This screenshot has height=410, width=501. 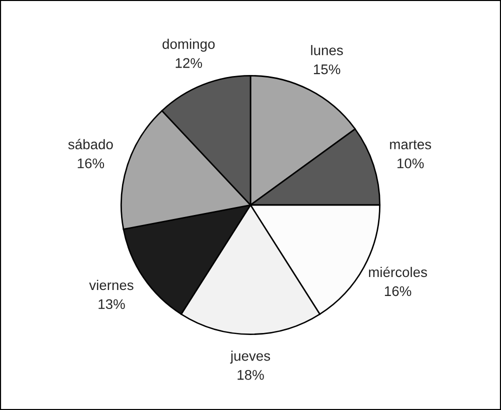 I want to click on slice-label: sábado, so click(x=90, y=144).